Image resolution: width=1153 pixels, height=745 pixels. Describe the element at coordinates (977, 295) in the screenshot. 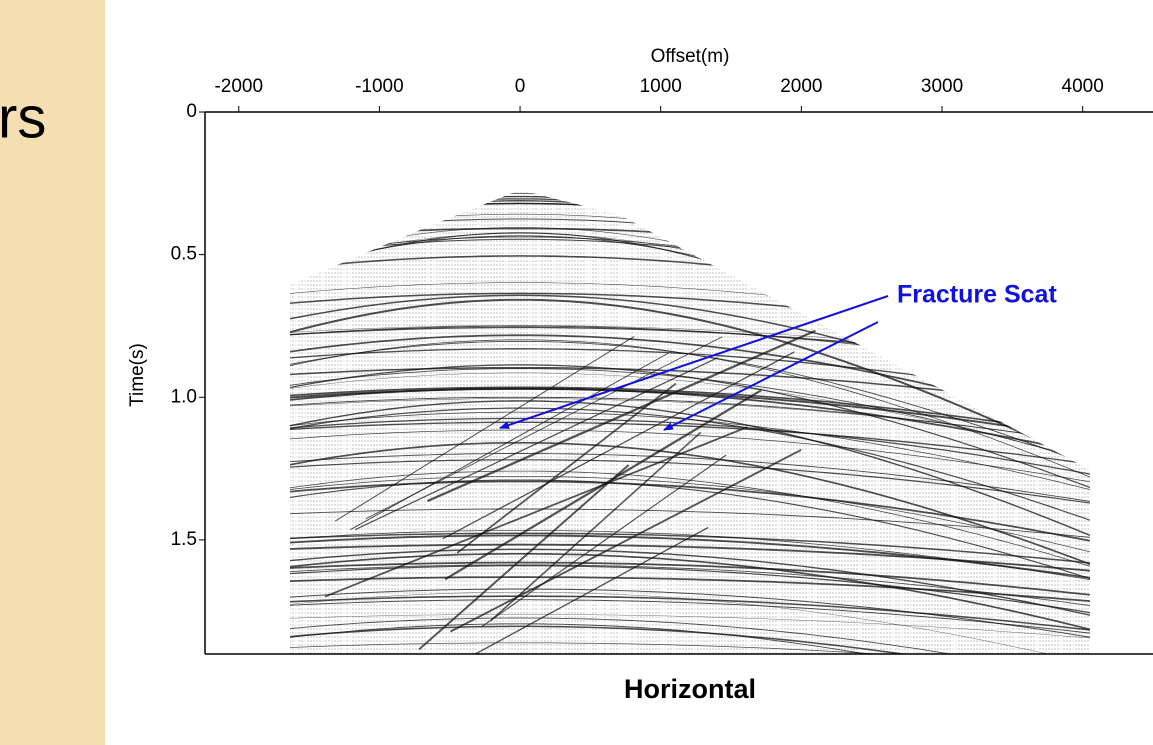

I see `annotation: Fracture Scat` at that location.